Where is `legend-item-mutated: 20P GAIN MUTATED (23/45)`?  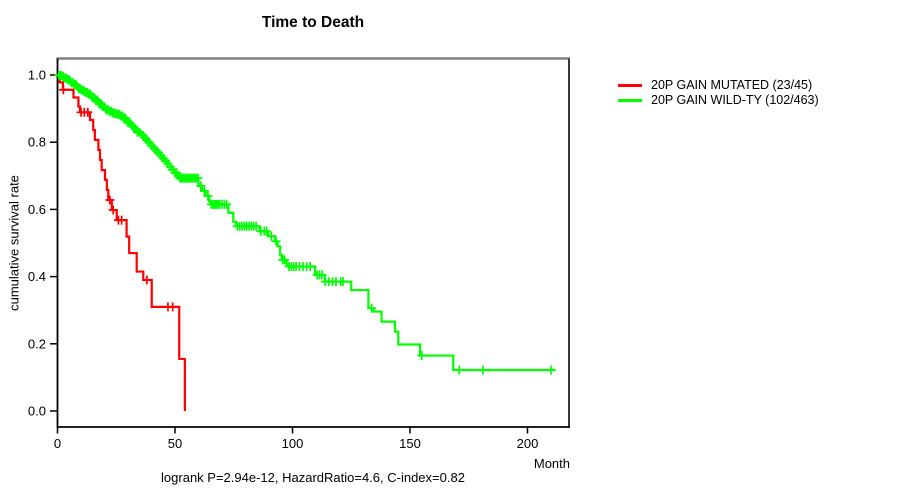 legend-item-mutated: 20P GAIN MUTATED (23/45) is located at coordinates (718, 85).